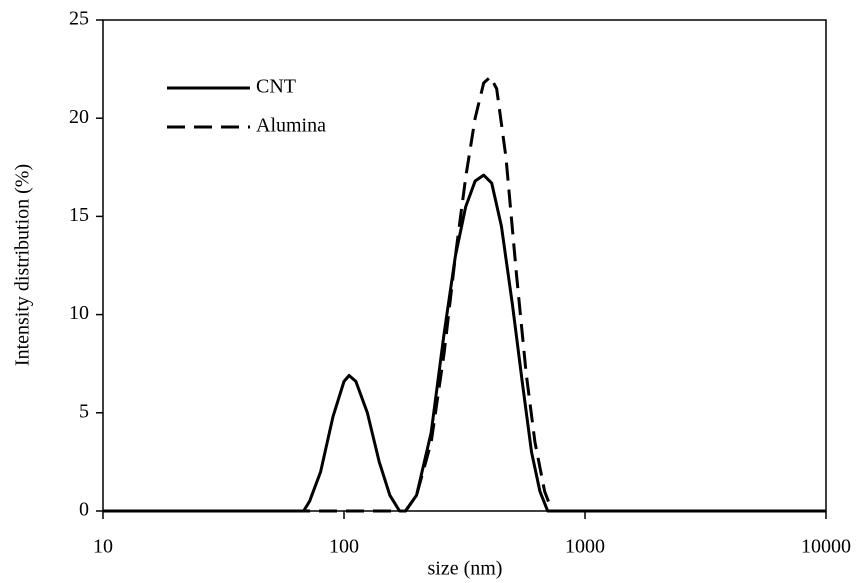 The image size is (867, 583). I want to click on y-tick-label: 10, so click(79, 313).